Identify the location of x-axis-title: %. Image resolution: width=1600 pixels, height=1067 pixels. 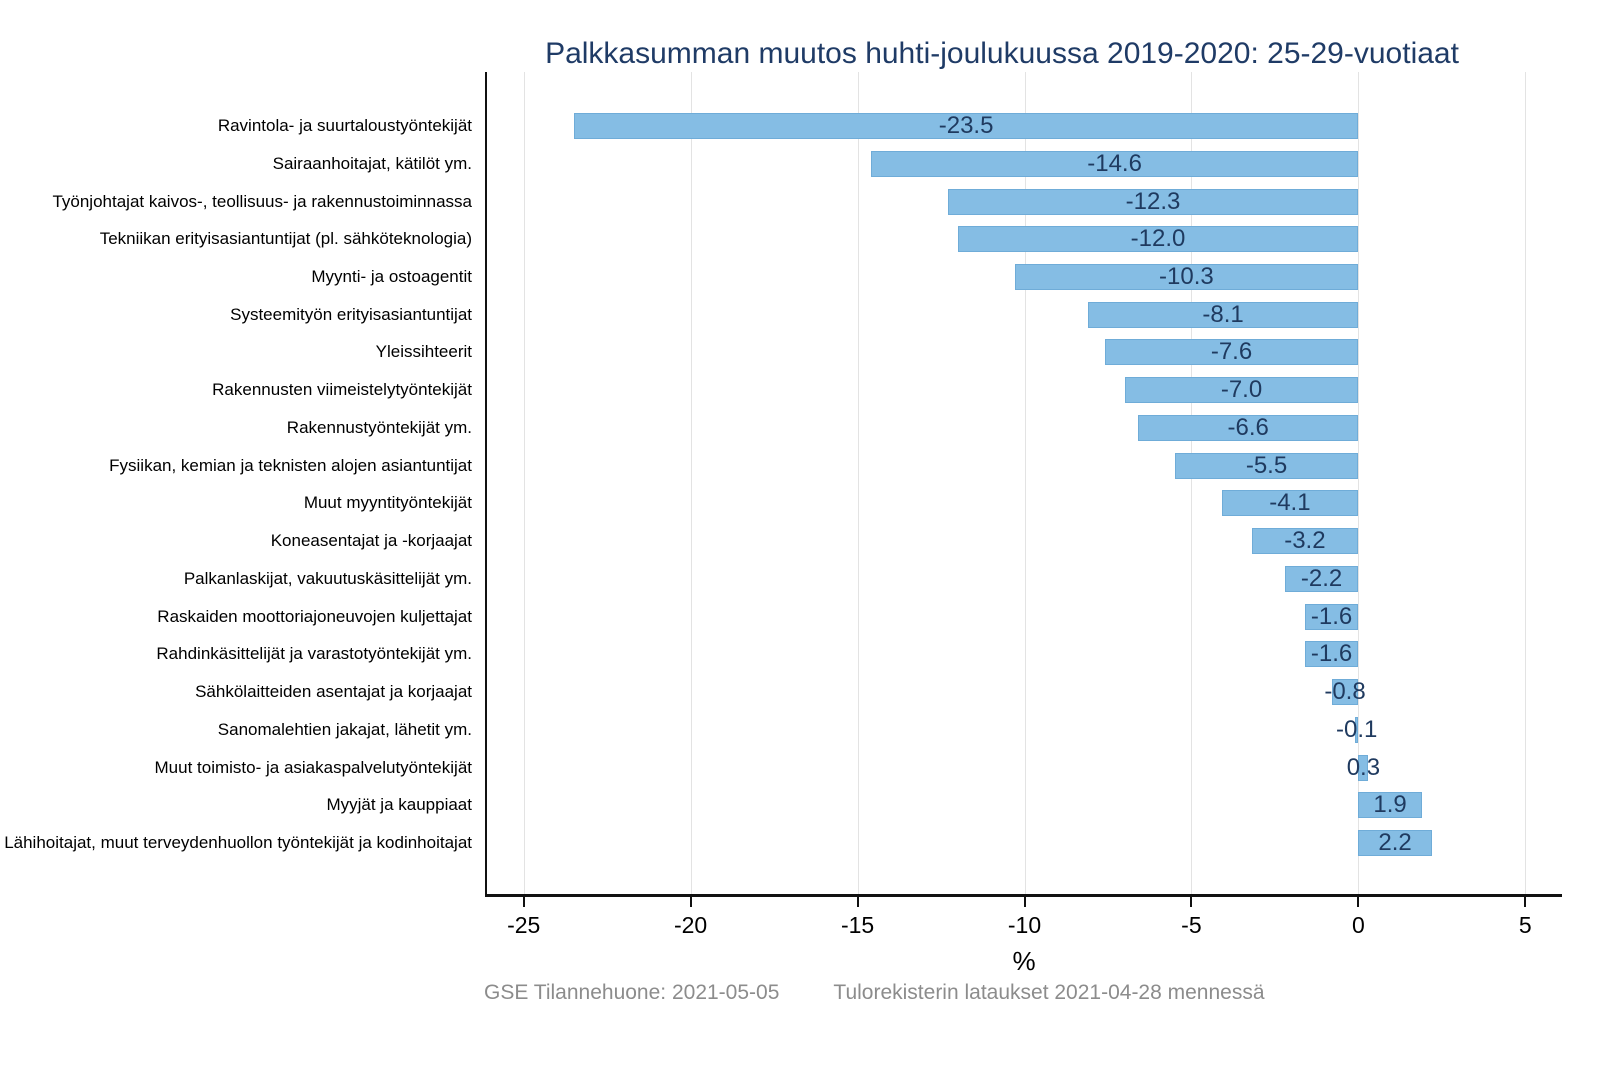
(1024, 961).